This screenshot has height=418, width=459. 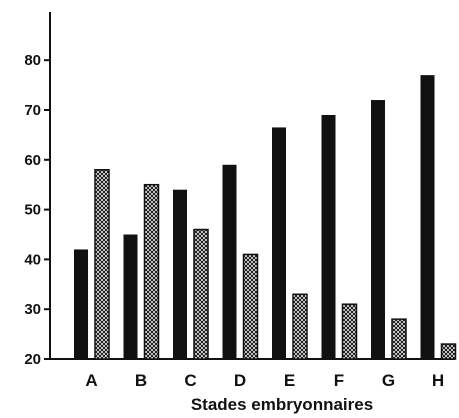 What do you see at coordinates (102, 264) in the screenshot?
I see `bar-hatched-A` at bounding box center [102, 264].